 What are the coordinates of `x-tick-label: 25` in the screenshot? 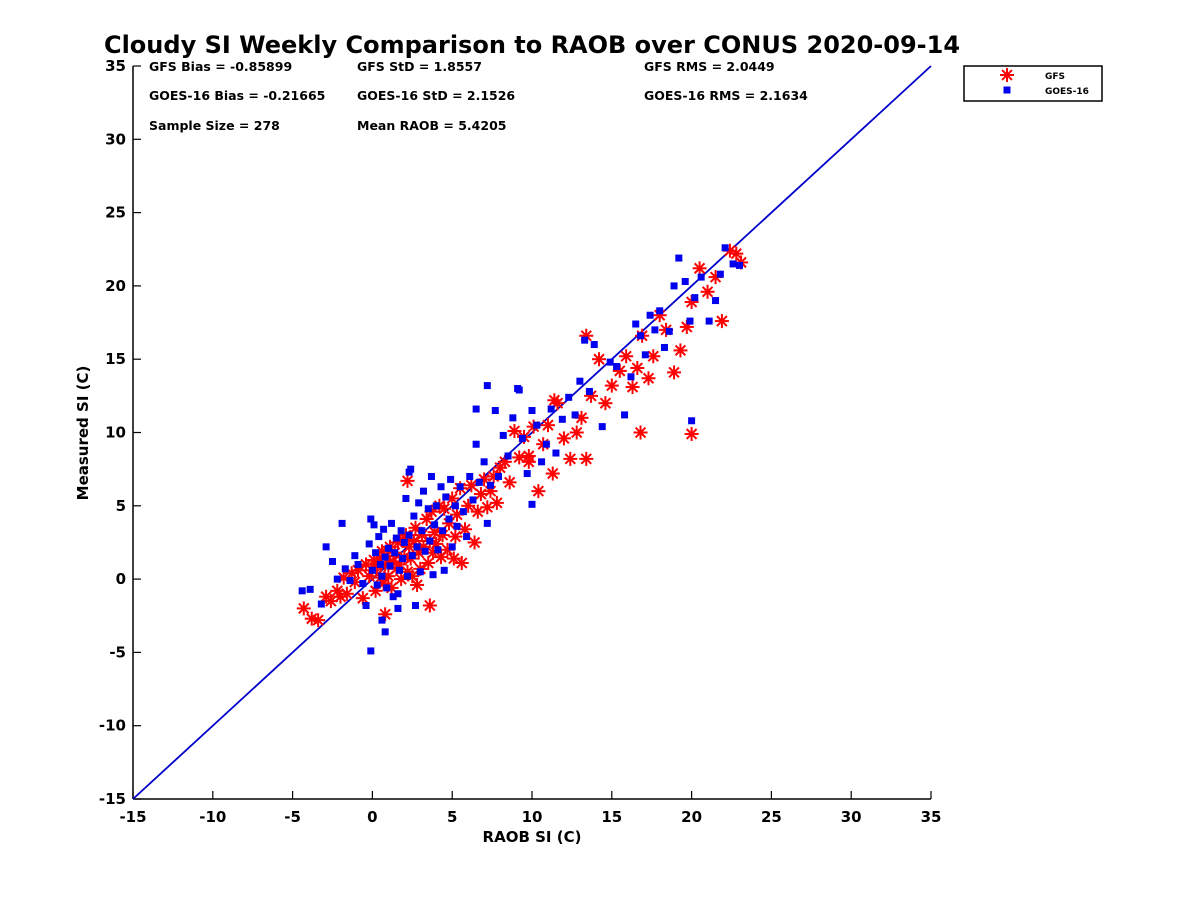 It's located at (771, 817).